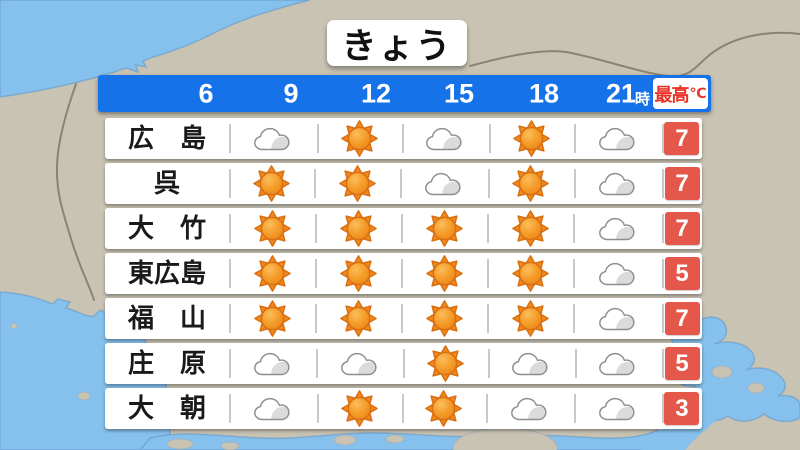  I want to click on table-row: 東広島 5, so click(403, 273).